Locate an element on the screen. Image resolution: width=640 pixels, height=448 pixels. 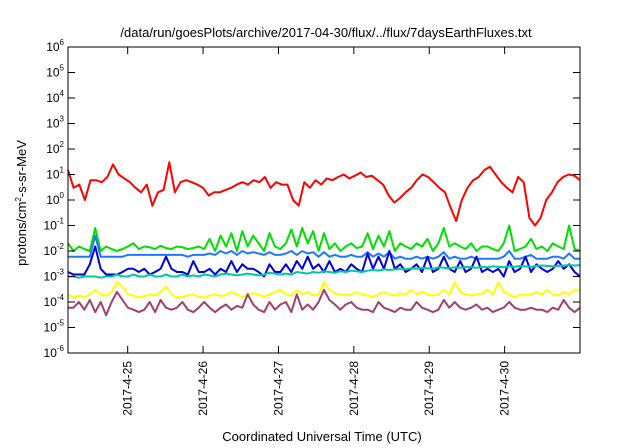
y-axis-label: protons/cm2-s-sr-MeV is located at coordinates (21, 203).